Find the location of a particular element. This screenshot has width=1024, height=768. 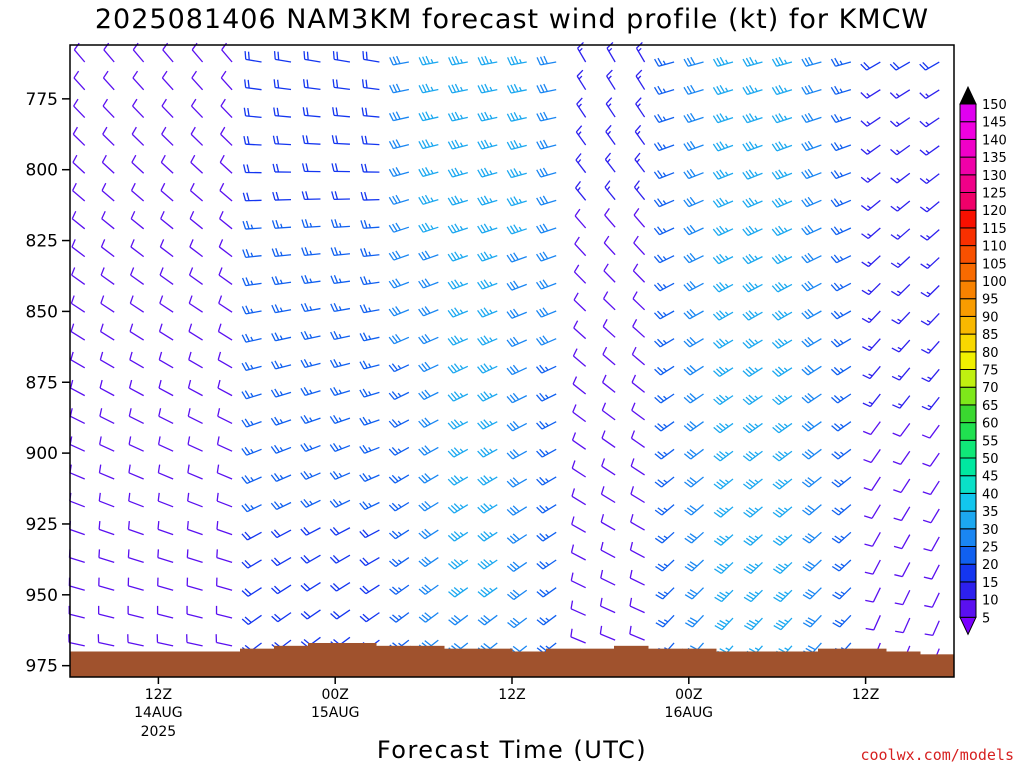

colorbar-label: 45 is located at coordinates (990, 477).